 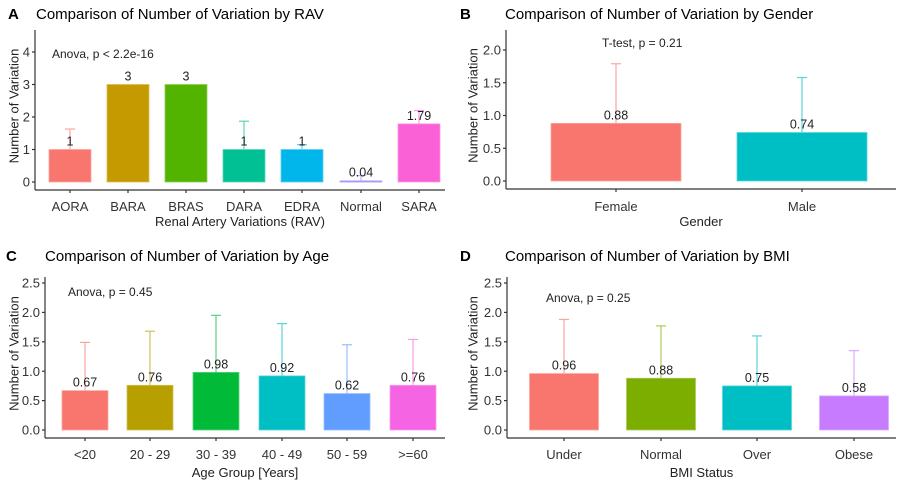 I want to click on data-label: 0.58, so click(x=854, y=388).